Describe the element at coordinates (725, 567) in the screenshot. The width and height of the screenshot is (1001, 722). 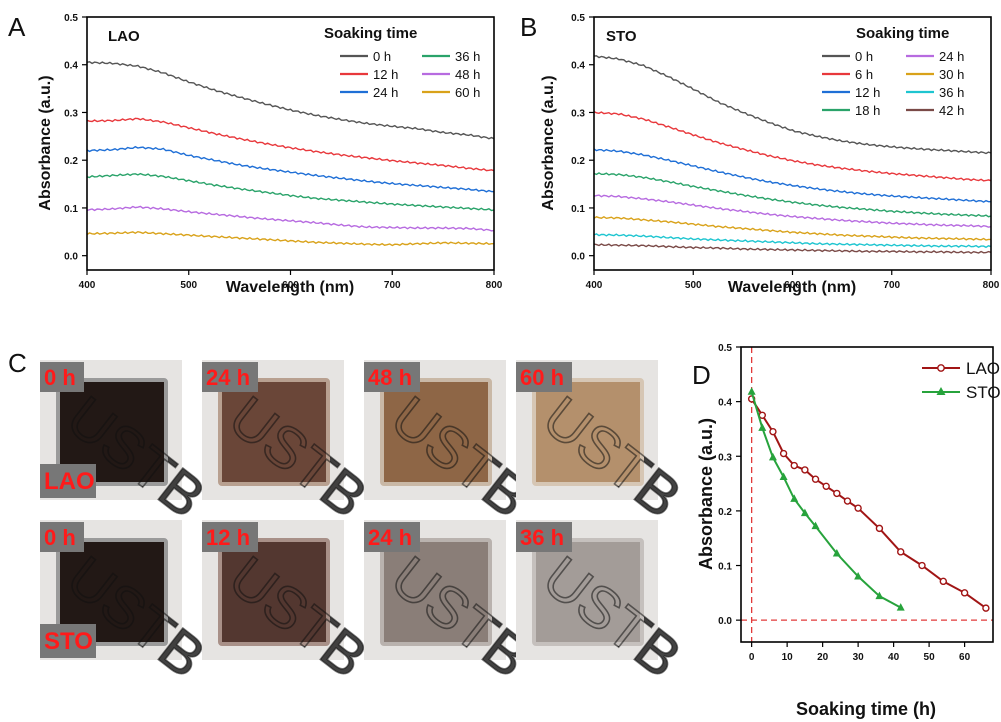
I see `chart-d-ytick-label: 0.1` at that location.